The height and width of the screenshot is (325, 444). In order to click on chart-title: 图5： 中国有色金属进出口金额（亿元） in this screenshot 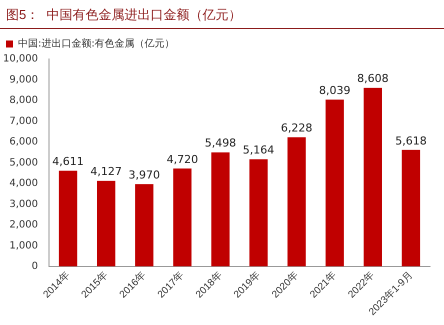, I will do `click(222, 14)`.